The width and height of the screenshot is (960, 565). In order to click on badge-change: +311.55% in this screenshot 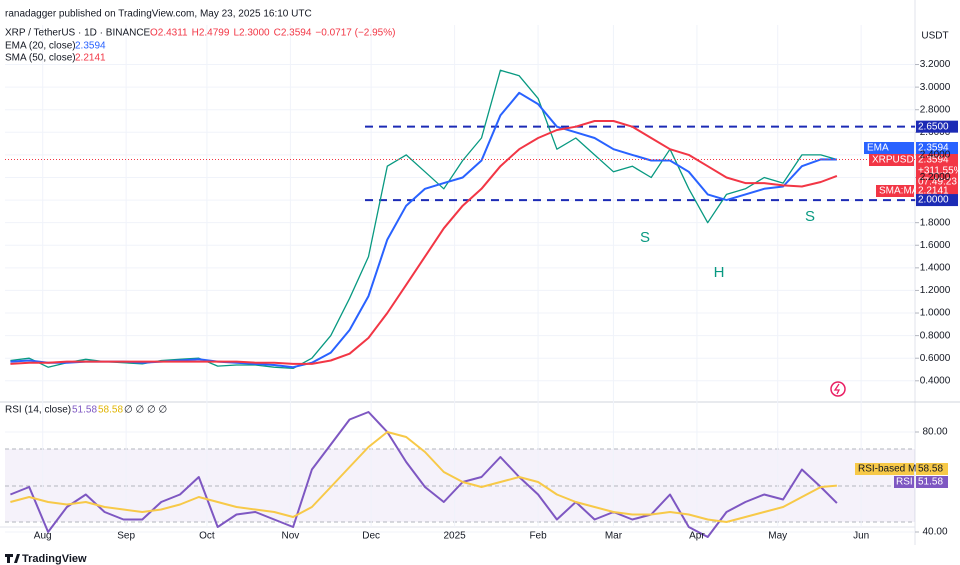, I will do `click(939, 171)`.